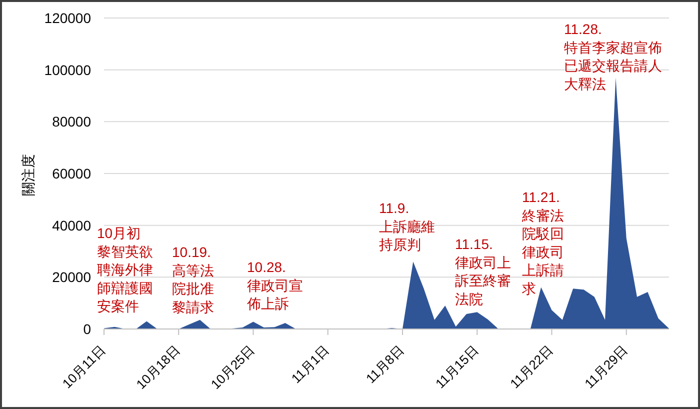 The image size is (700, 409). I want to click on y-axis-title: 關注度, so click(28, 175).